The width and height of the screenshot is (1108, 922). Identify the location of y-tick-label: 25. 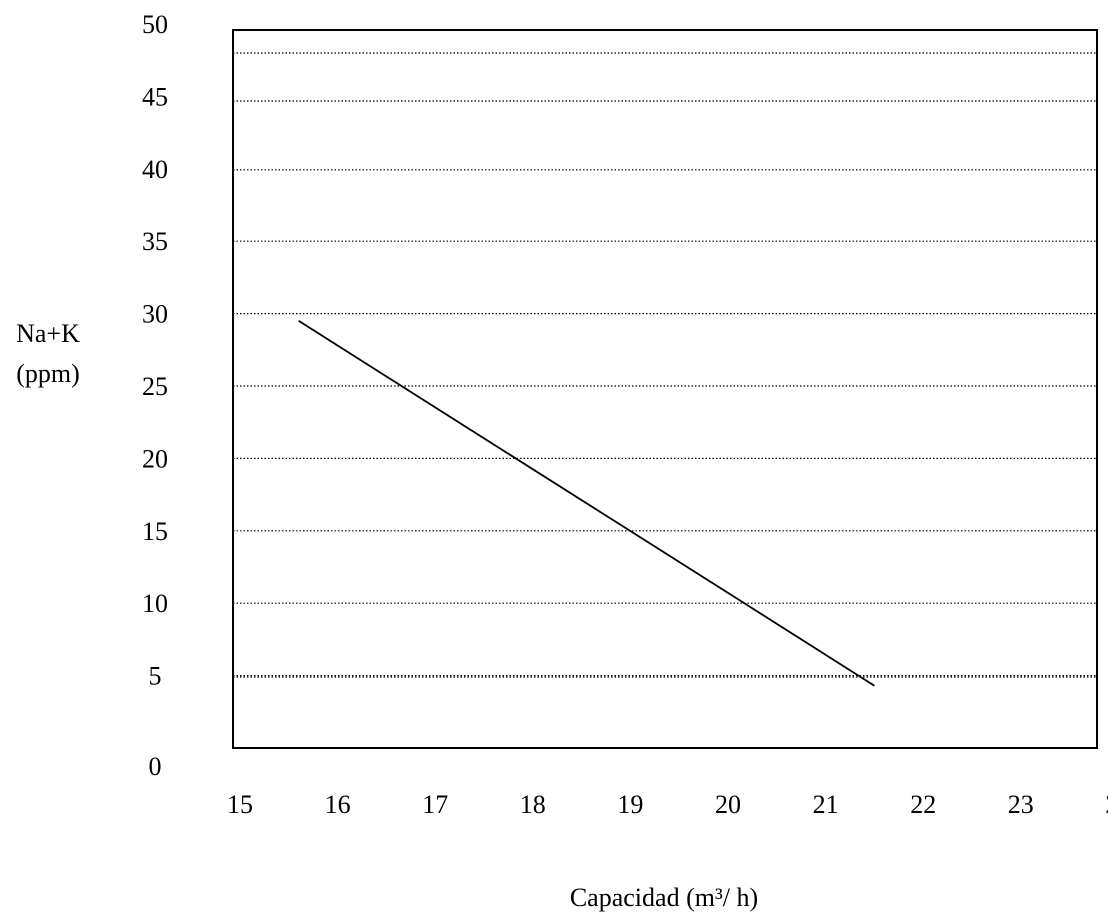
(155, 386).